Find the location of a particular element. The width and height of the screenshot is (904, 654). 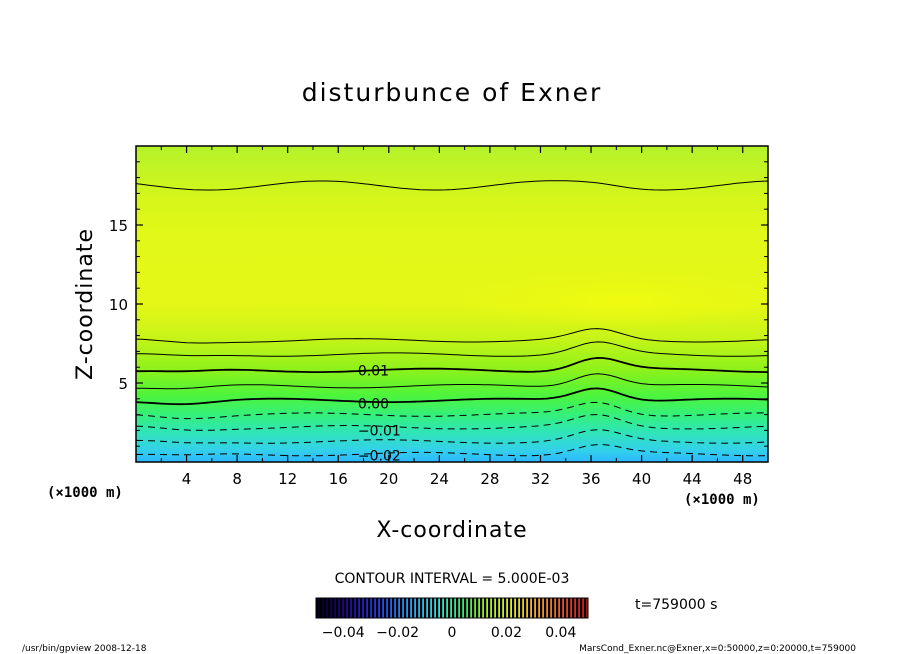

colorbar-tick-label: −0.04 is located at coordinates (343, 633).